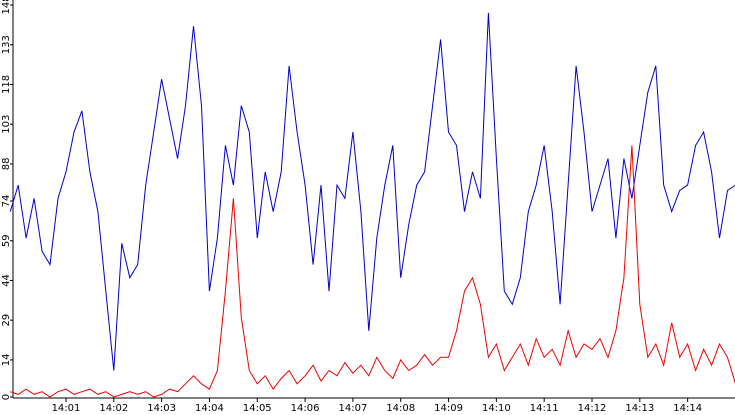 The image size is (735, 415). I want to click on x-tick-label: 14:14, so click(687, 408).